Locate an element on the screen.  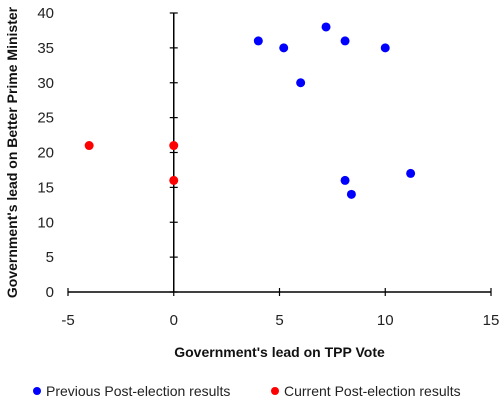
x-tick-label: 15 is located at coordinates (491, 320).